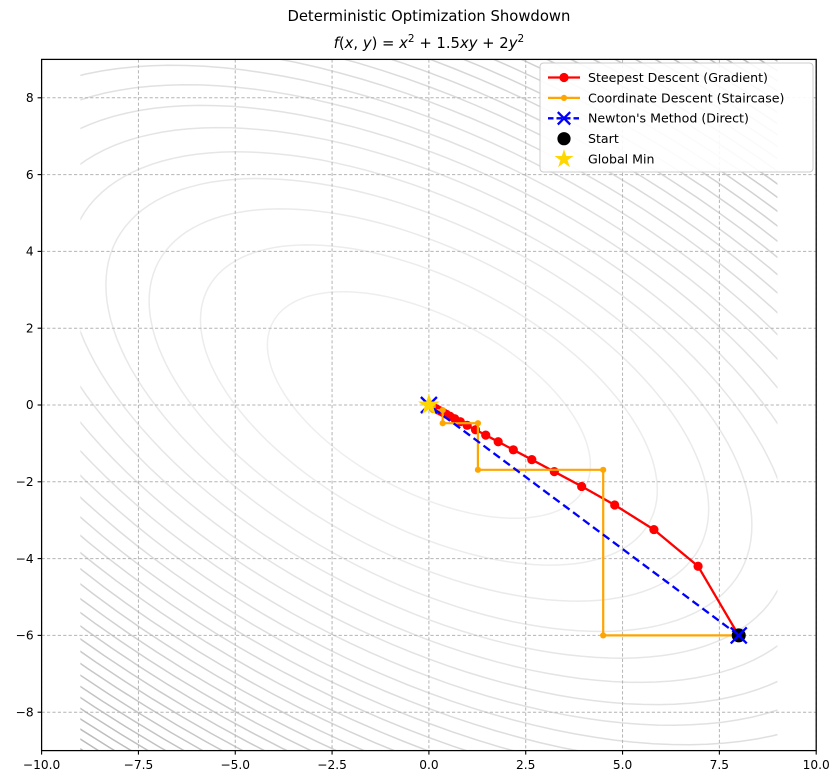  Describe the element at coordinates (525, 765) in the screenshot. I see `x-tick-label: 2.5` at that location.